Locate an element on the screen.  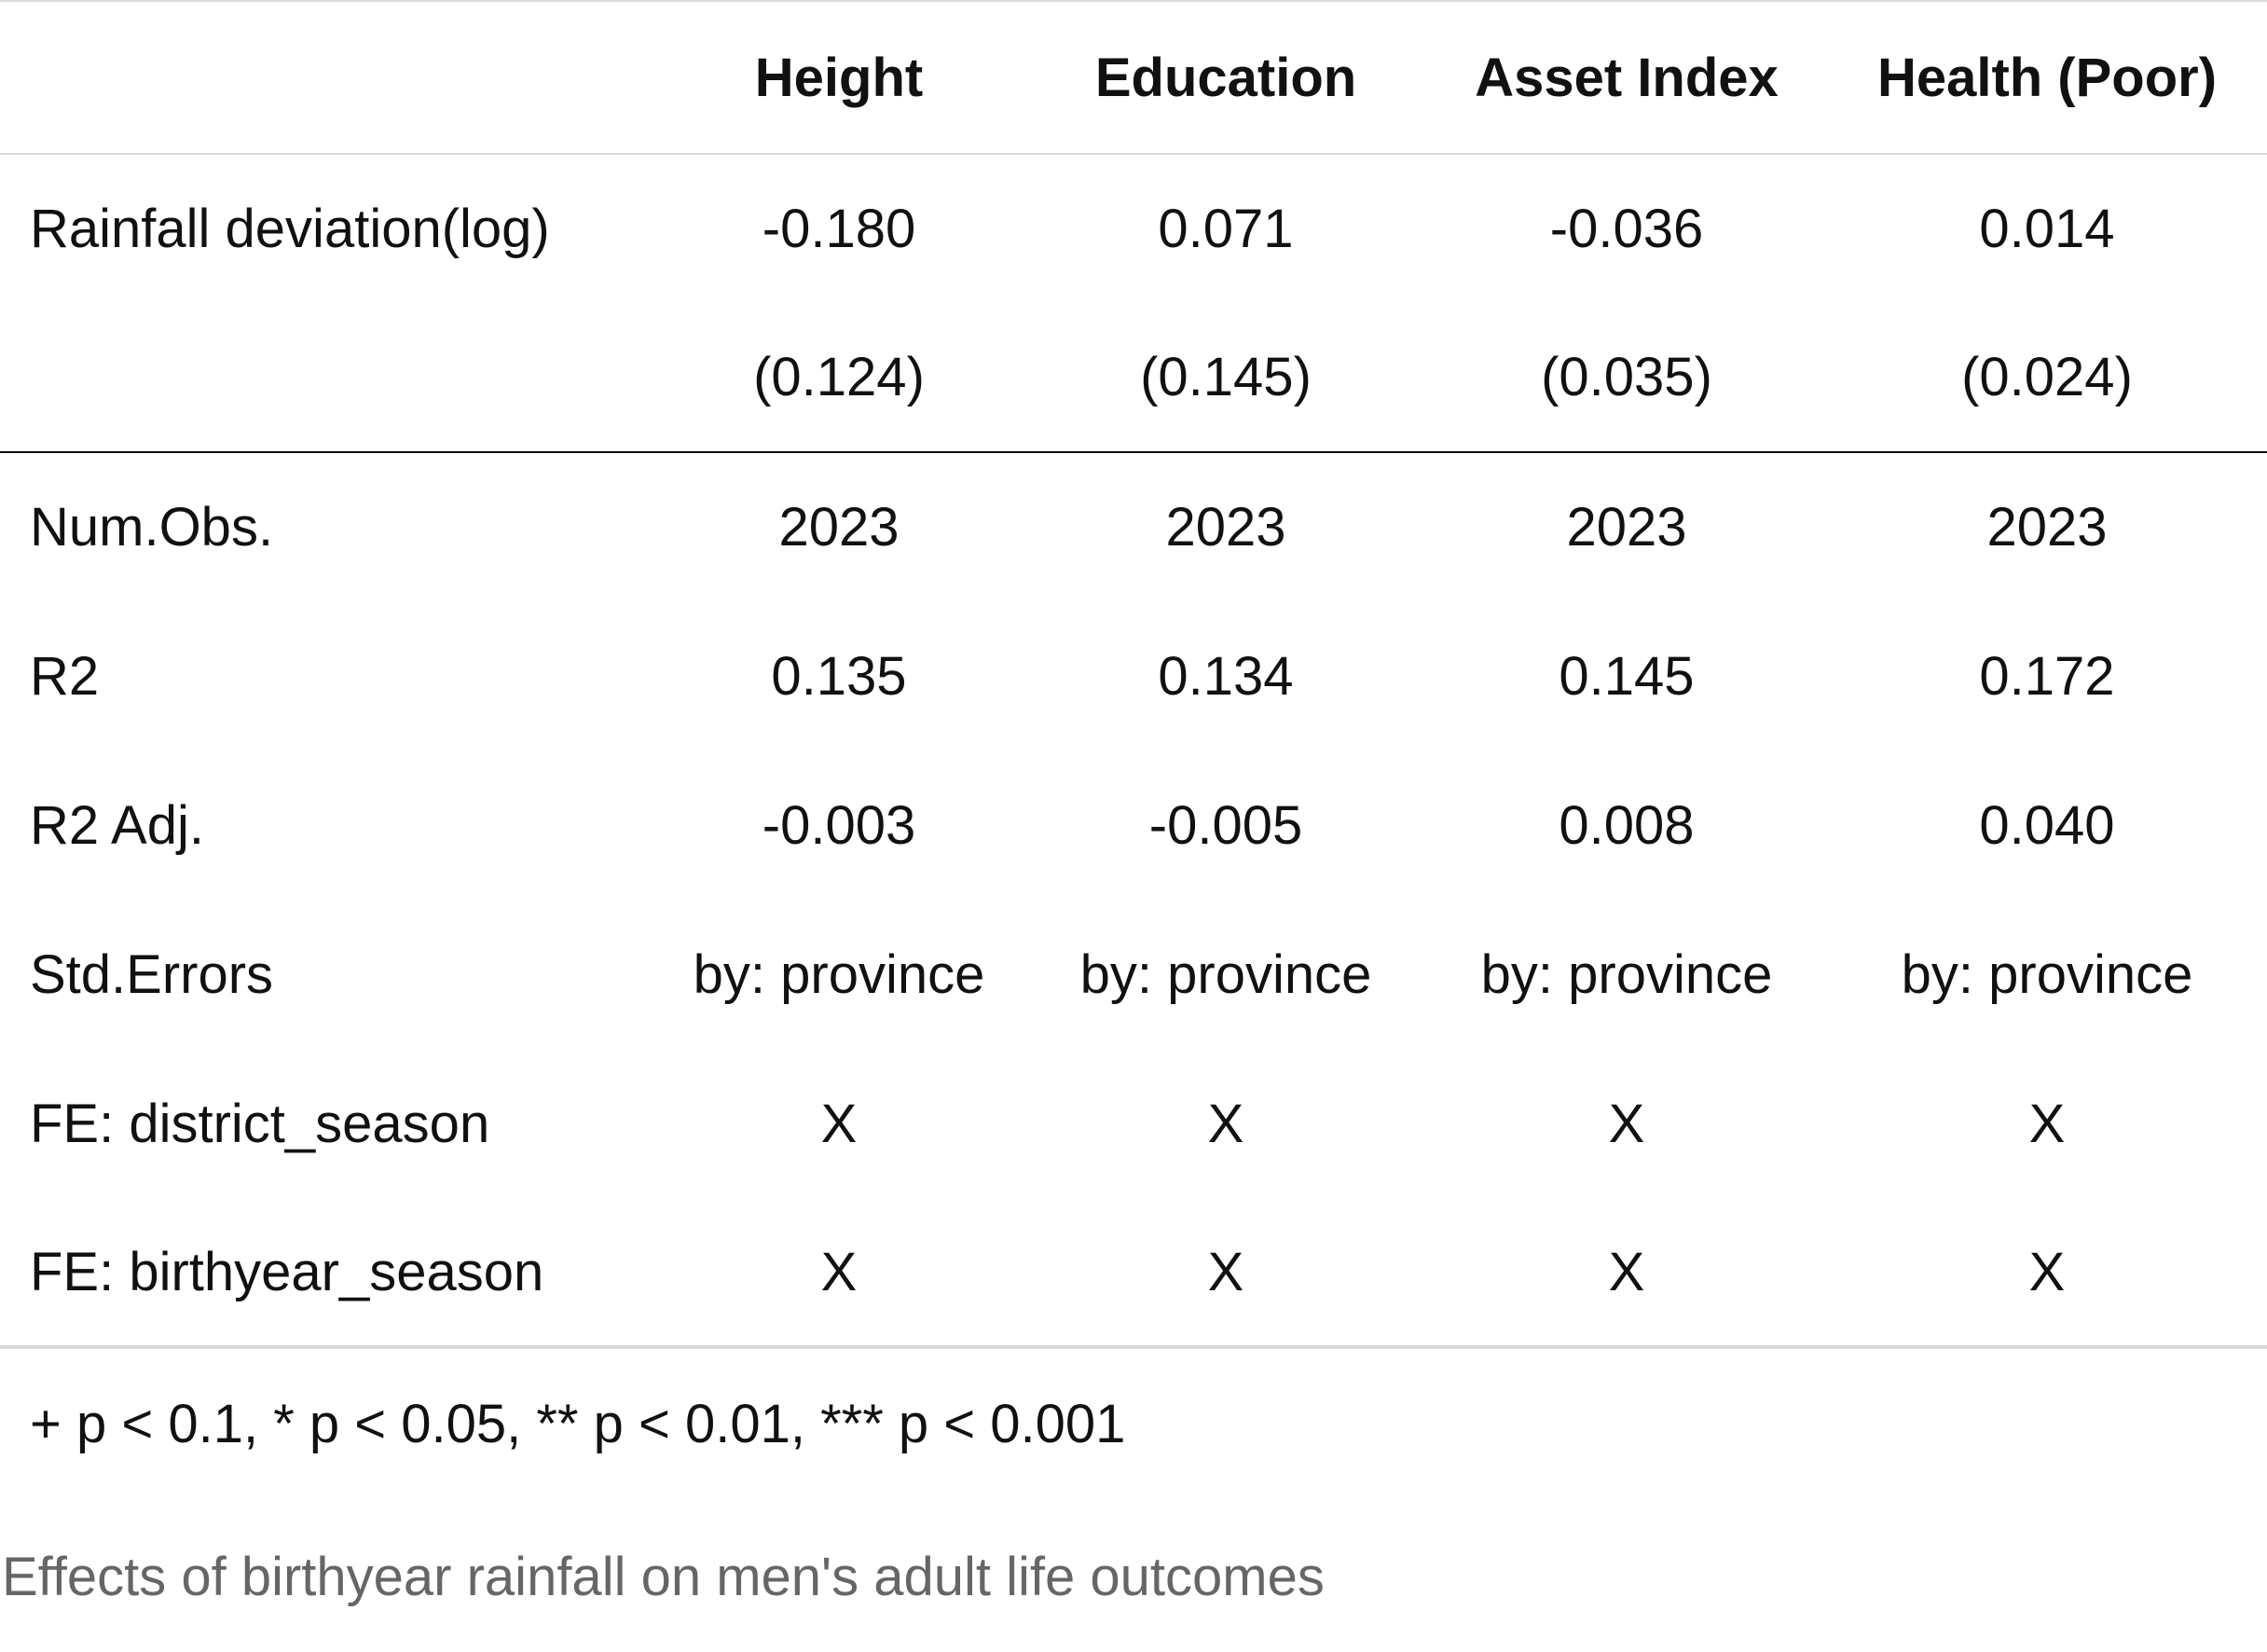
row-label: FE: birthyear_season is located at coordinates (326, 1274).